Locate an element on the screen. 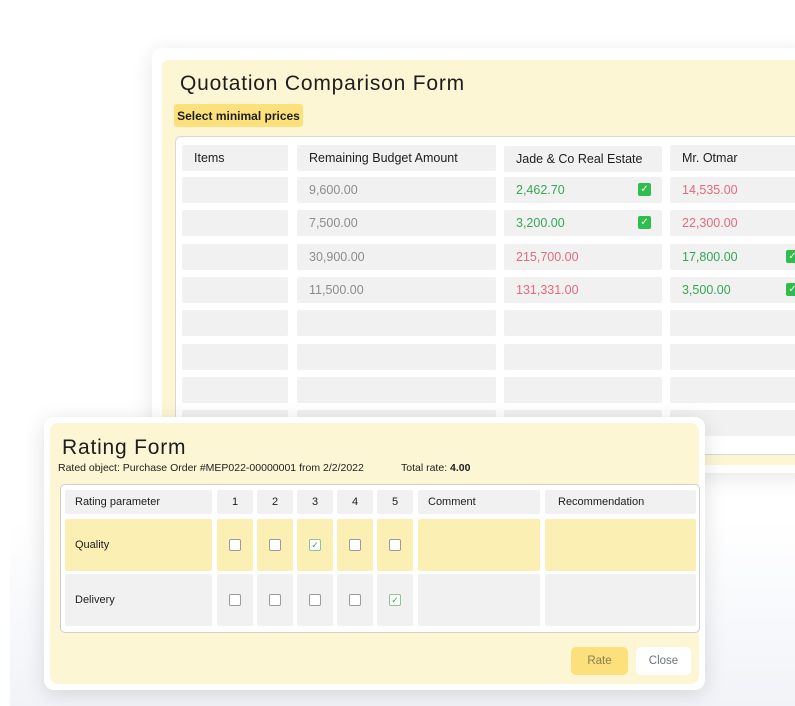 The width and height of the screenshot is (795, 706). cell-budget: 9,600.00 is located at coordinates (396, 190).